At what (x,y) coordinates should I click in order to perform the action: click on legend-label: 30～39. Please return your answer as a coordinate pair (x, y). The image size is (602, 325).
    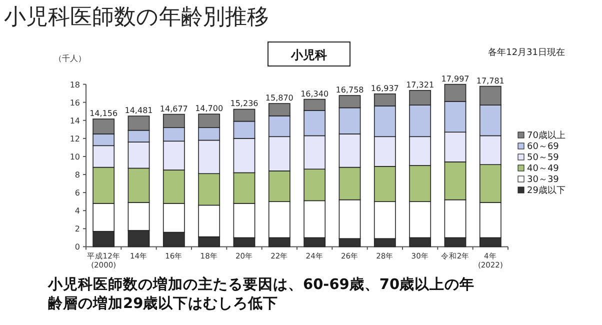
    Looking at the image, I should click on (543, 180).